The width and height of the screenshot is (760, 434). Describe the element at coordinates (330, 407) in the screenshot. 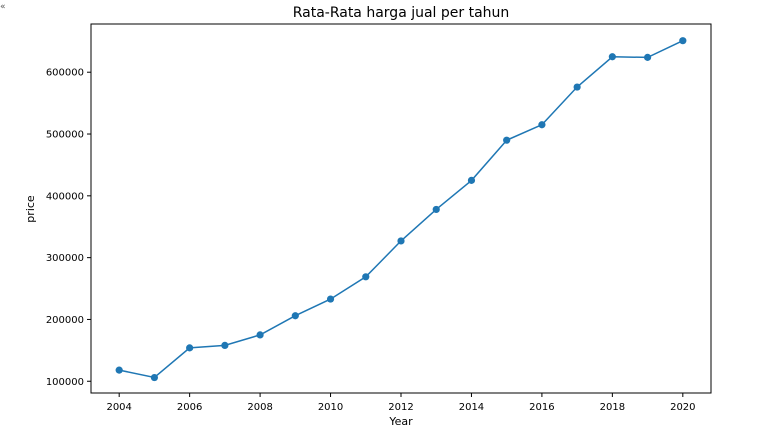

I see `x-tick-label: 2010` at that location.